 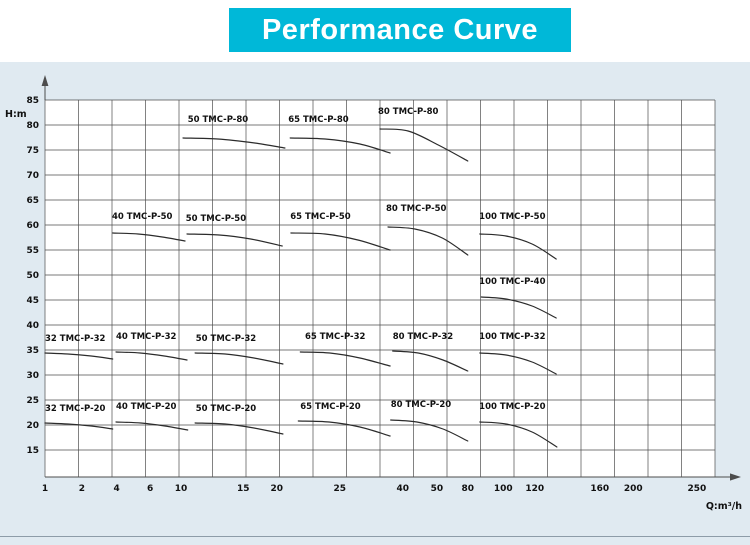 What do you see at coordinates (416, 209) in the screenshot?
I see `curve-label: 80 TMC-P-50` at bounding box center [416, 209].